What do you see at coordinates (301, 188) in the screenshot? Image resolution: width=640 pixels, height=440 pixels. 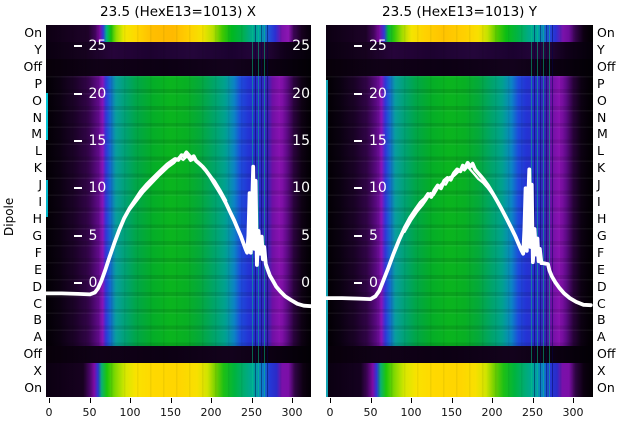 I see `inner-y-tick-right: 10` at bounding box center [301, 188].